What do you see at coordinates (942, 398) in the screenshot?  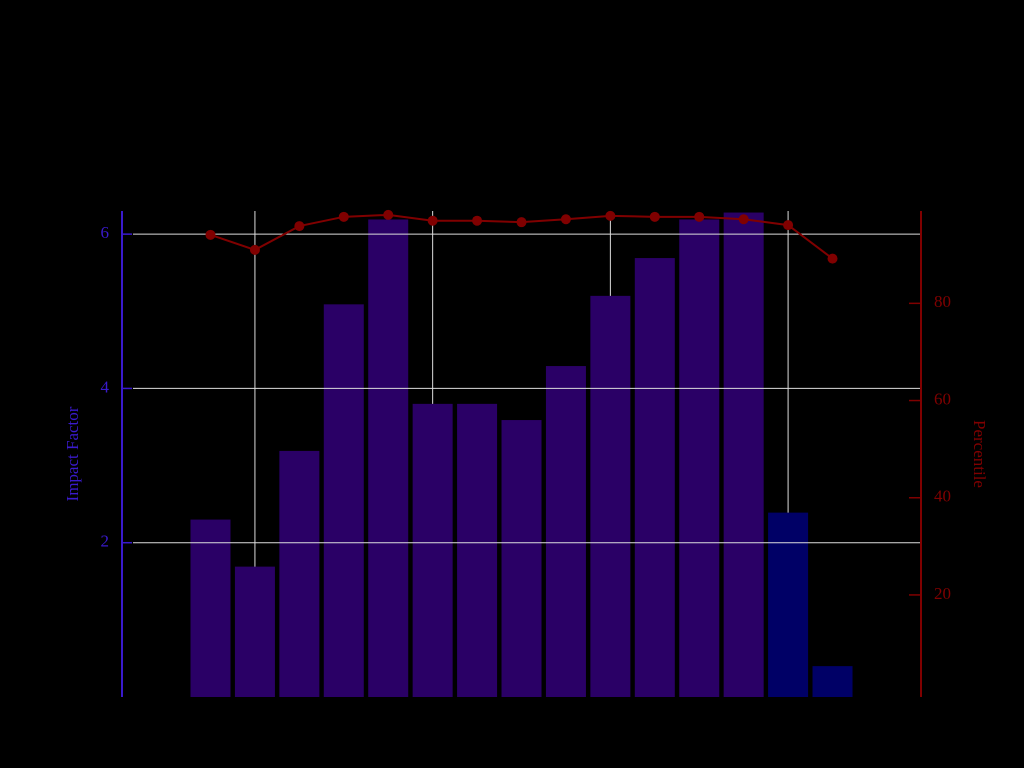 I see `y2-tick-label: 60` at bounding box center [942, 398].